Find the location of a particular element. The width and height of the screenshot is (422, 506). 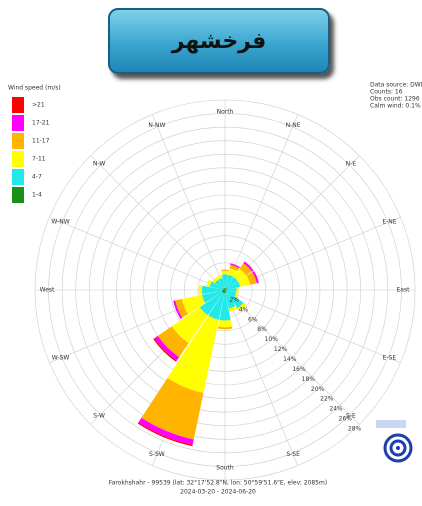

direction-label: West is located at coordinates (47, 290).